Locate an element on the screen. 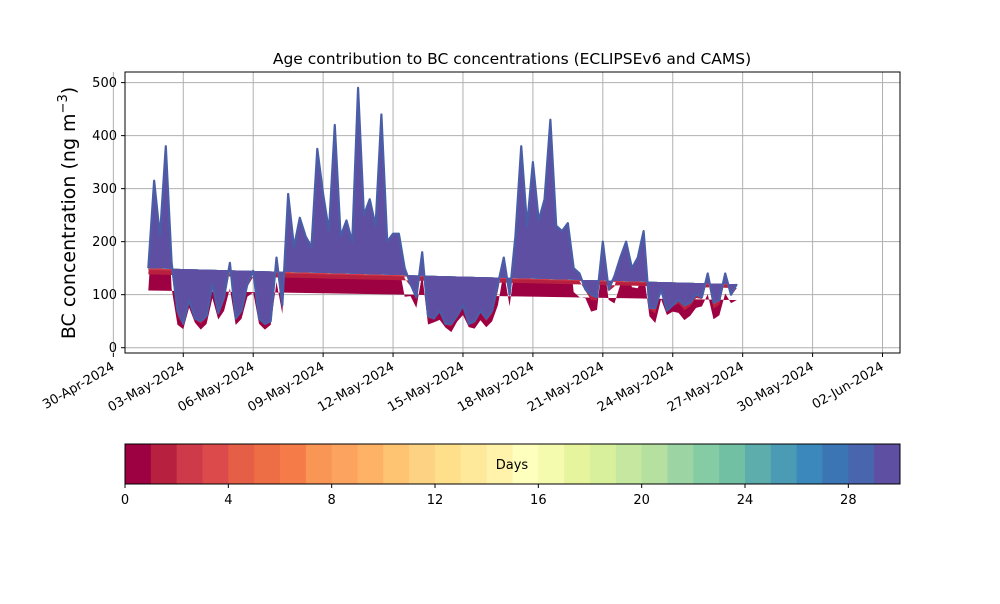  colorbar: 0 4 8 12 16 20 24 28 is located at coordinates (511, 475).